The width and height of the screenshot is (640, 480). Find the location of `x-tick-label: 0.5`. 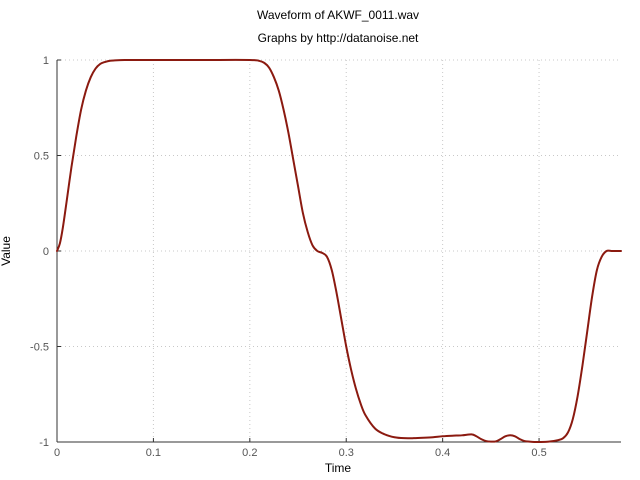

x-tick-label: 0.5 is located at coordinates (538, 453).